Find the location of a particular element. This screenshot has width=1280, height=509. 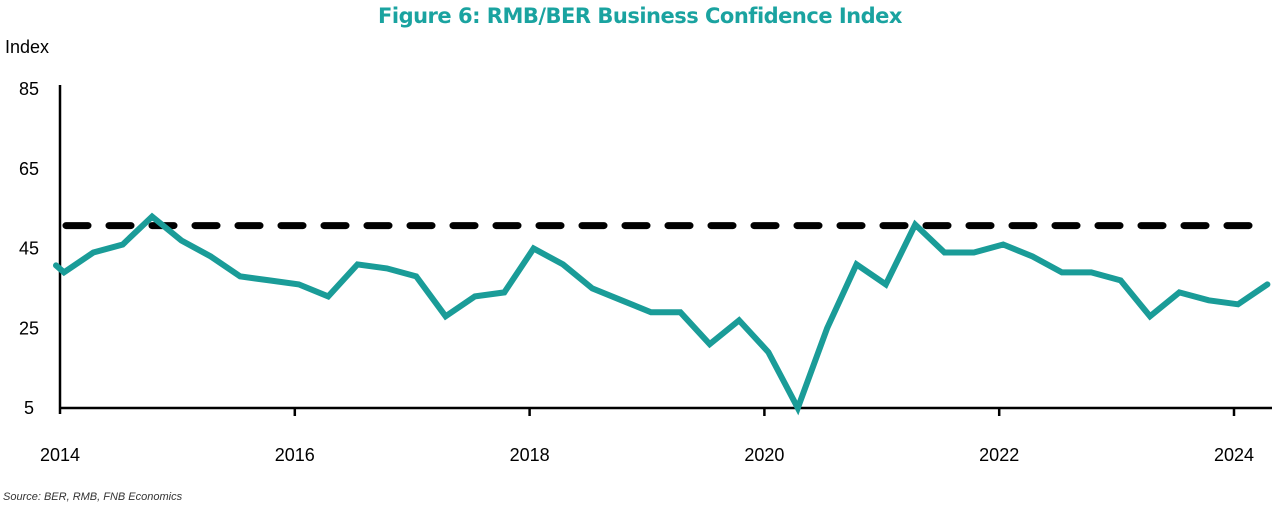

y-axis-ticks: 85 65 45 25 5 is located at coordinates (29, 248).